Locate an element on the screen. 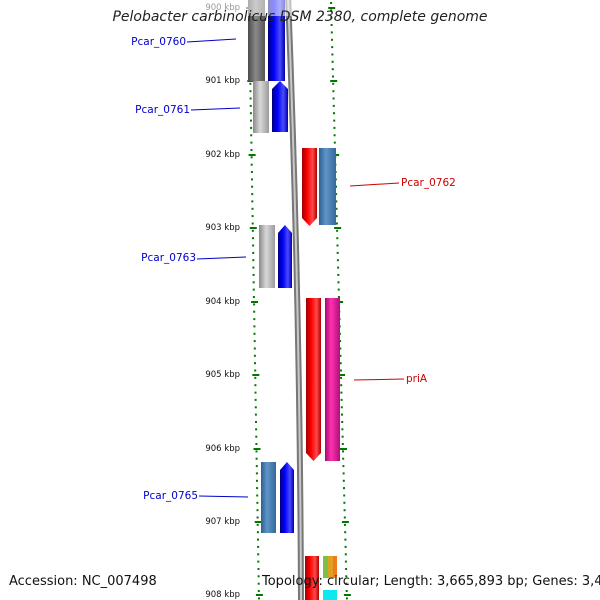 Image resolution: width=600 pixels, height=600 pixels. gene-partial-bottom is located at coordinates (321, 578).